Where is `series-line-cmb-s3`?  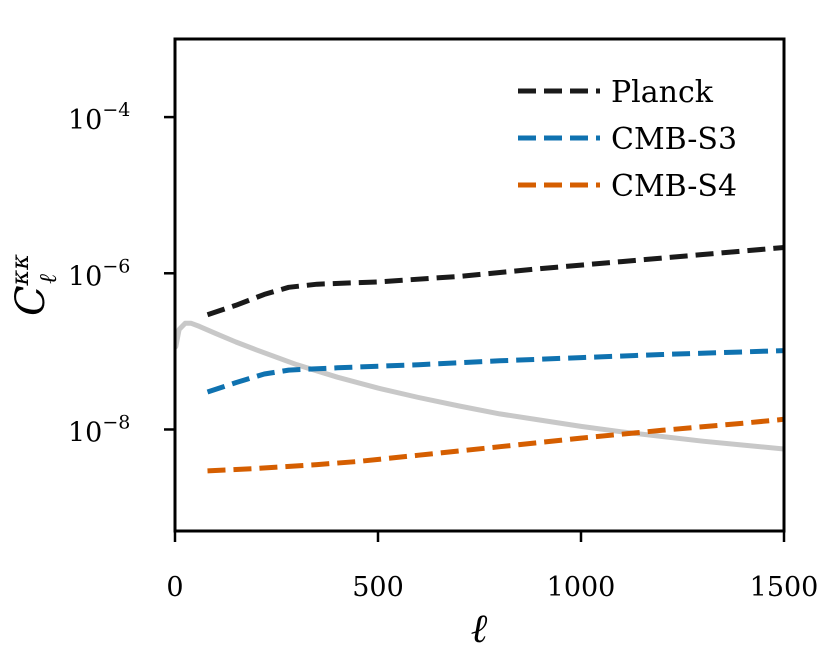
series-line-cmb-s3 is located at coordinates (495, 371).